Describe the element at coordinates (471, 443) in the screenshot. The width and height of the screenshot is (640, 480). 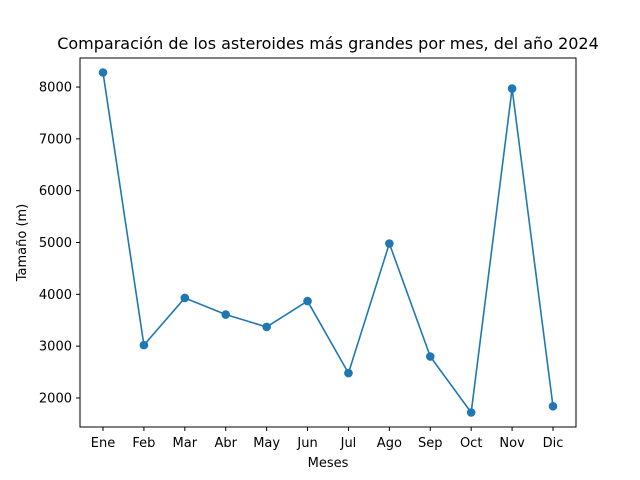
I see `x-tick-label: Oct` at that location.